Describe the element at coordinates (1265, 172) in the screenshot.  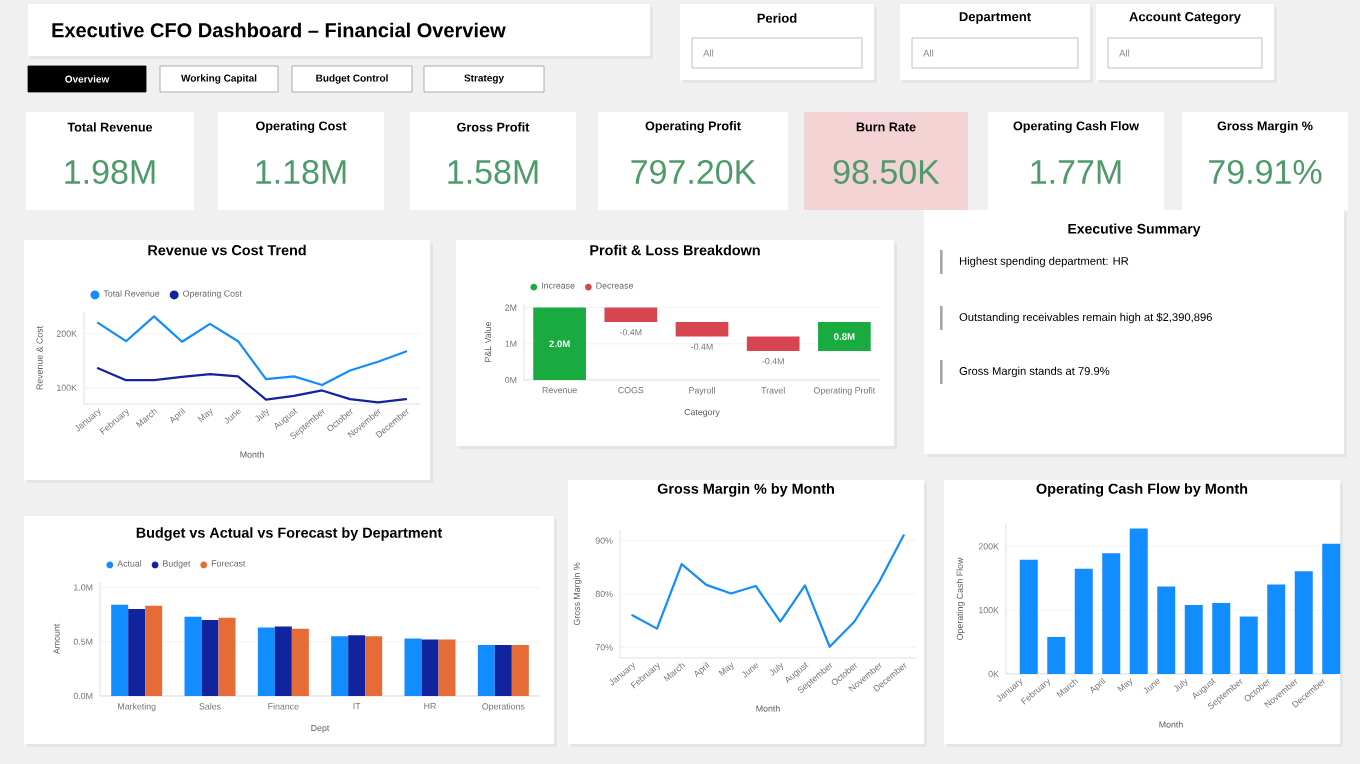
I see `text: 79.91%` at that location.